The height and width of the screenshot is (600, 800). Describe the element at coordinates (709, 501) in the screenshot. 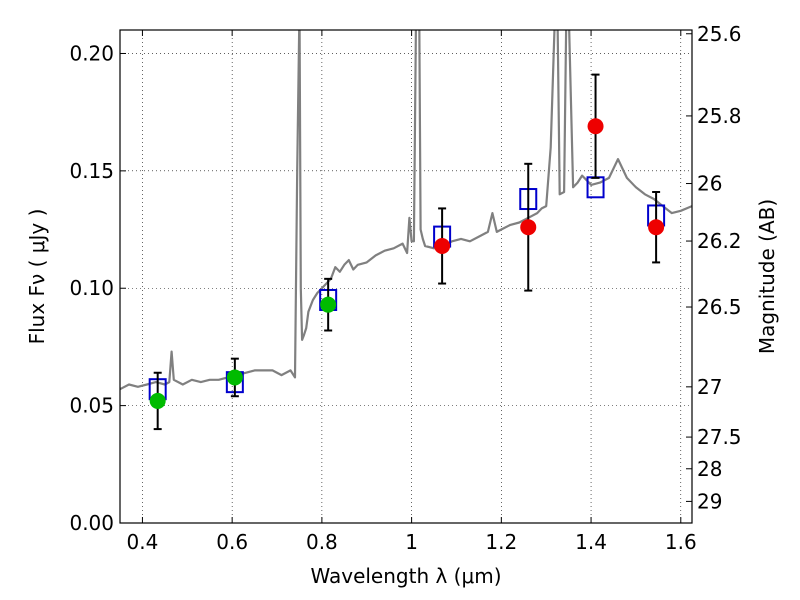

I see `y2-tick-label: 29` at that location.